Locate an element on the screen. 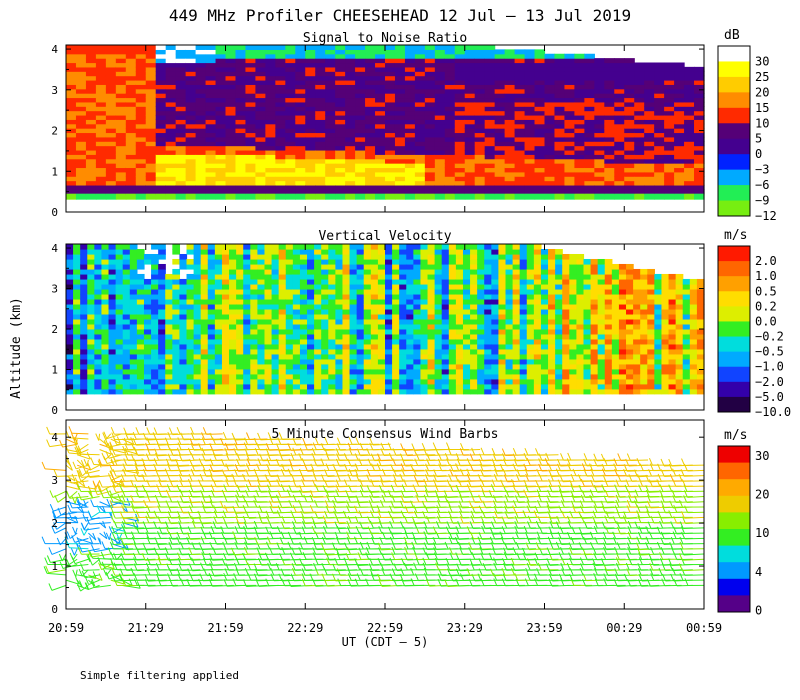 The image size is (800, 700). colorbar-label: 1.0 is located at coordinates (766, 276).